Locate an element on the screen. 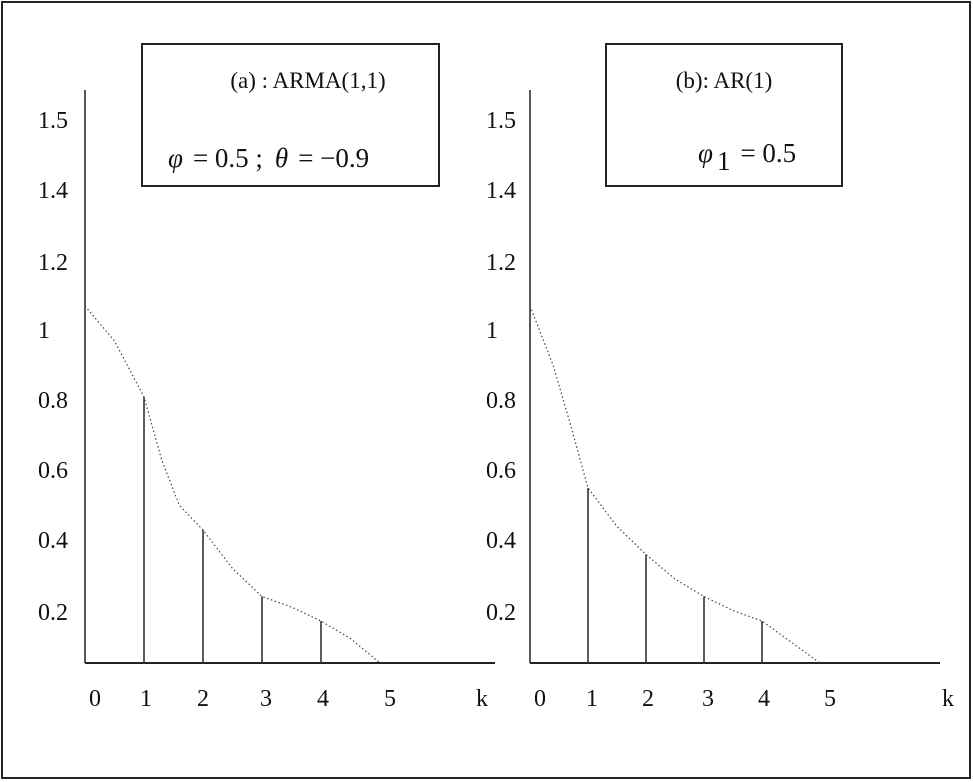  panel-b-x-tick-label: 2 is located at coordinates (648, 699).